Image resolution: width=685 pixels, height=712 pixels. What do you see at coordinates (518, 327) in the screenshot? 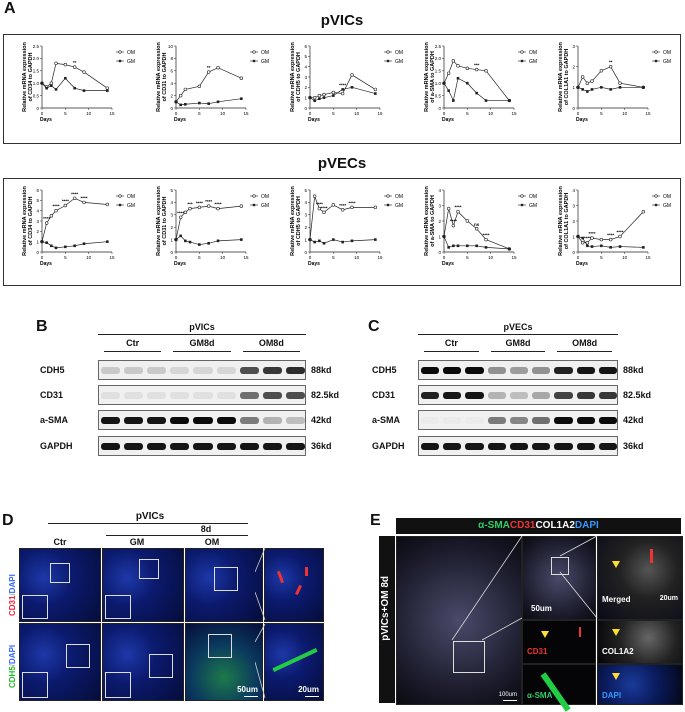
I see `blot-title: pVECs` at bounding box center [518, 327].